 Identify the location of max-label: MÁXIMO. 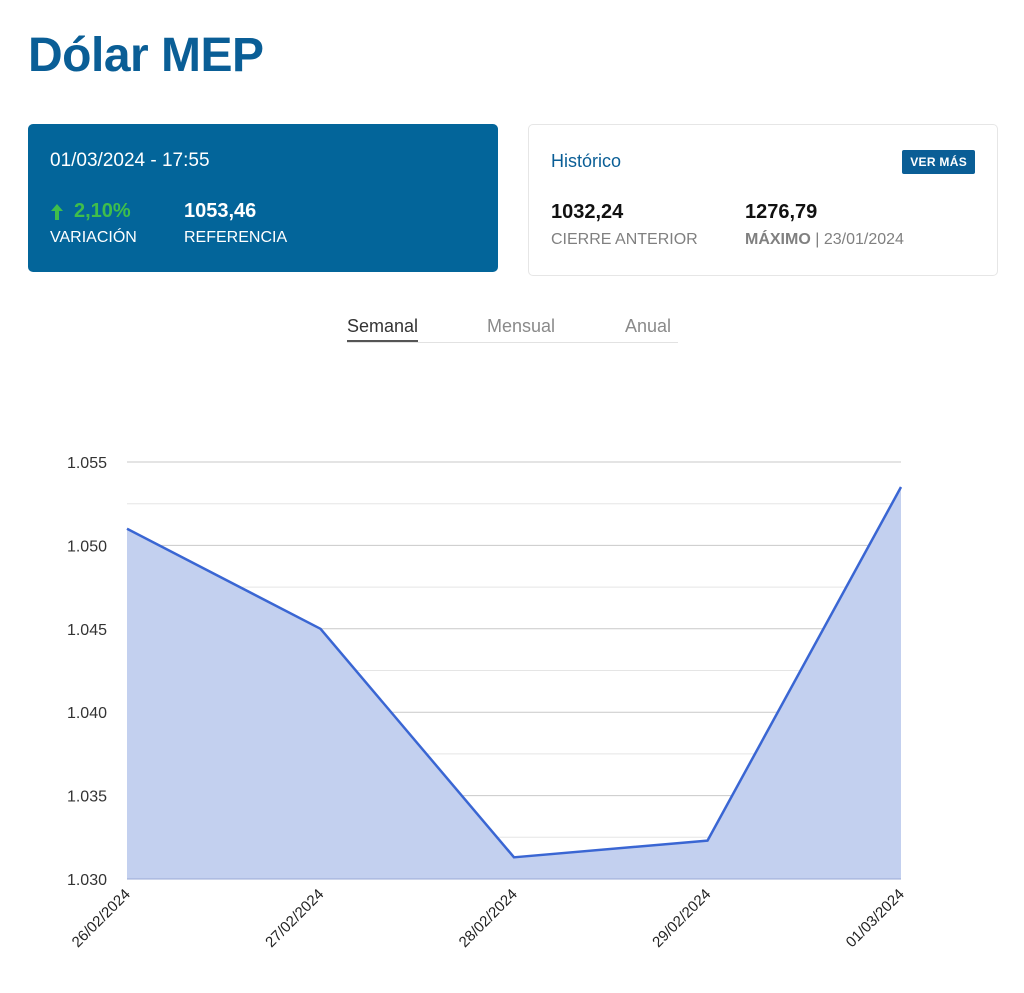
(778, 239).